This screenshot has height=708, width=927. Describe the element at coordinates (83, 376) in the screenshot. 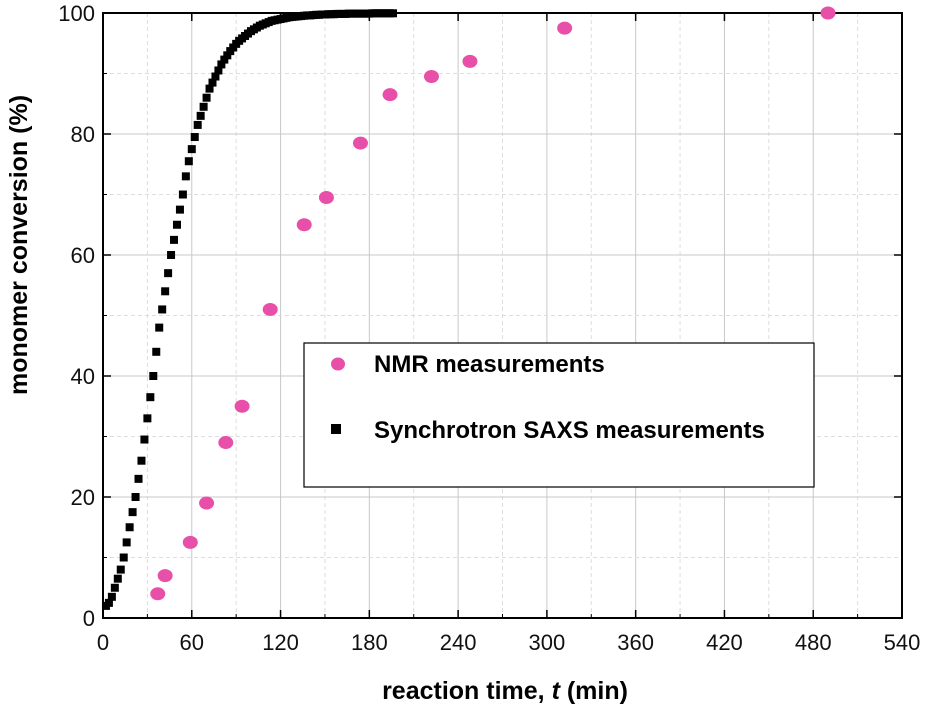

I see `y-tick-label: 40` at that location.